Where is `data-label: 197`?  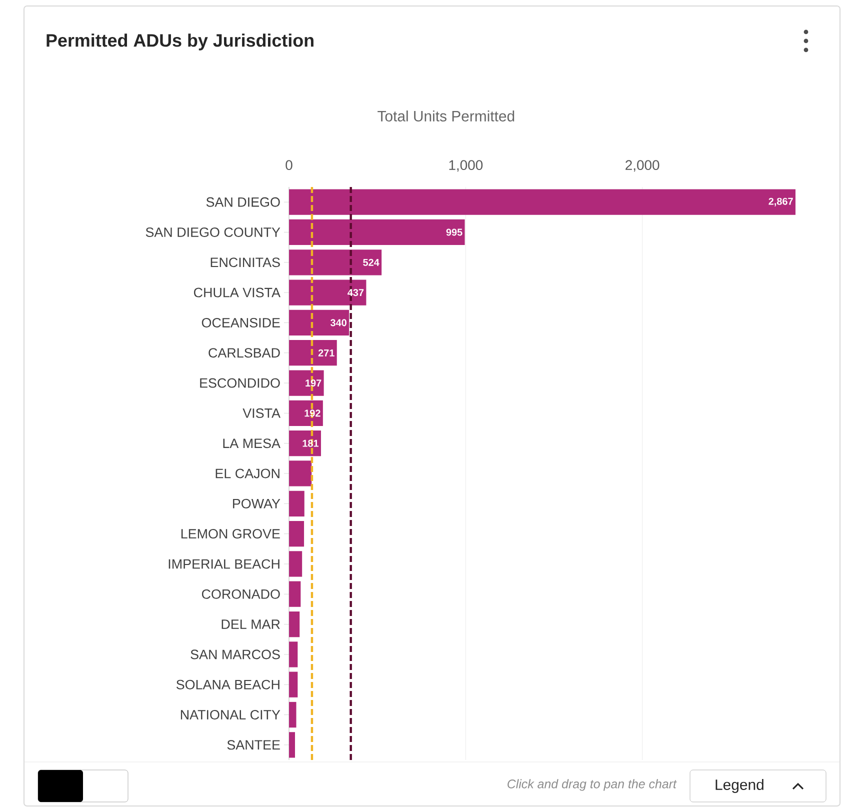 data-label: 197 is located at coordinates (314, 383).